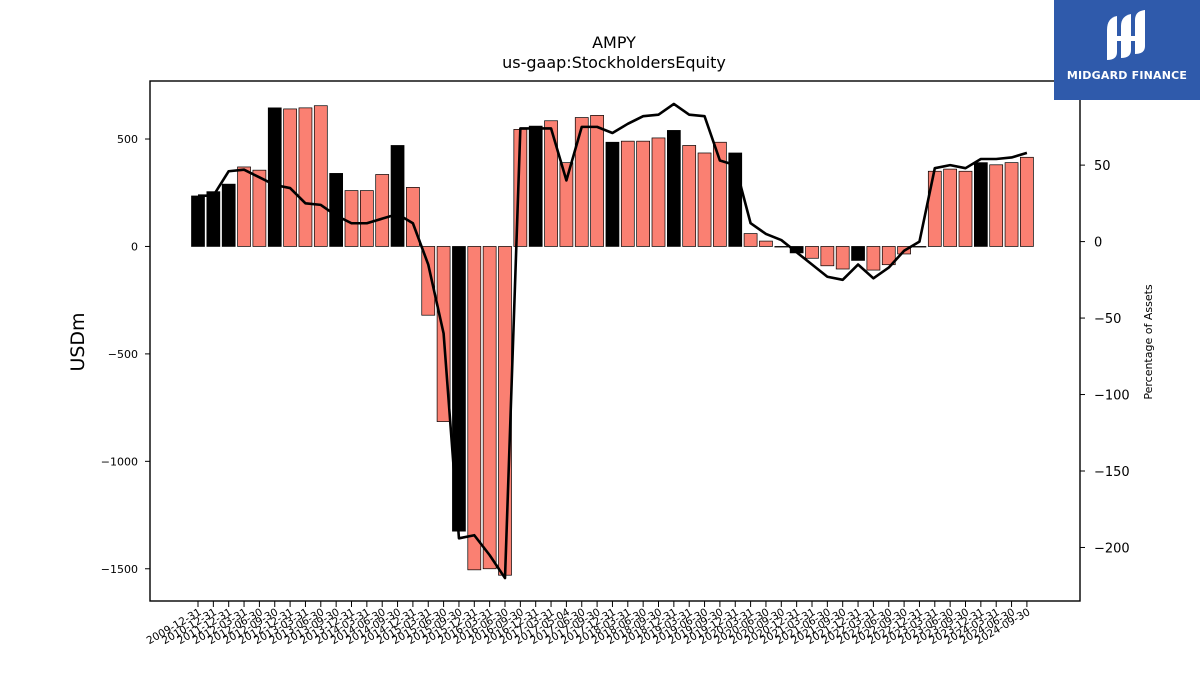 Image resolution: width=1200 pixels, height=675 pixels. I want to click on y-tick-label: −1000, so click(119, 461).